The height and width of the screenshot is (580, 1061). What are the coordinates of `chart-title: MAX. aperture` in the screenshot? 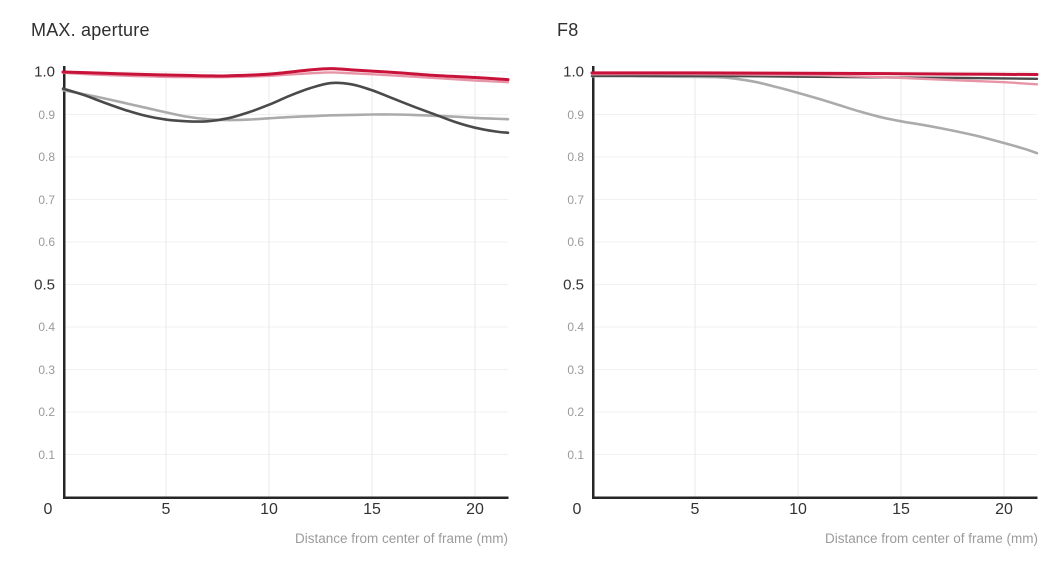 It's located at (90, 30).